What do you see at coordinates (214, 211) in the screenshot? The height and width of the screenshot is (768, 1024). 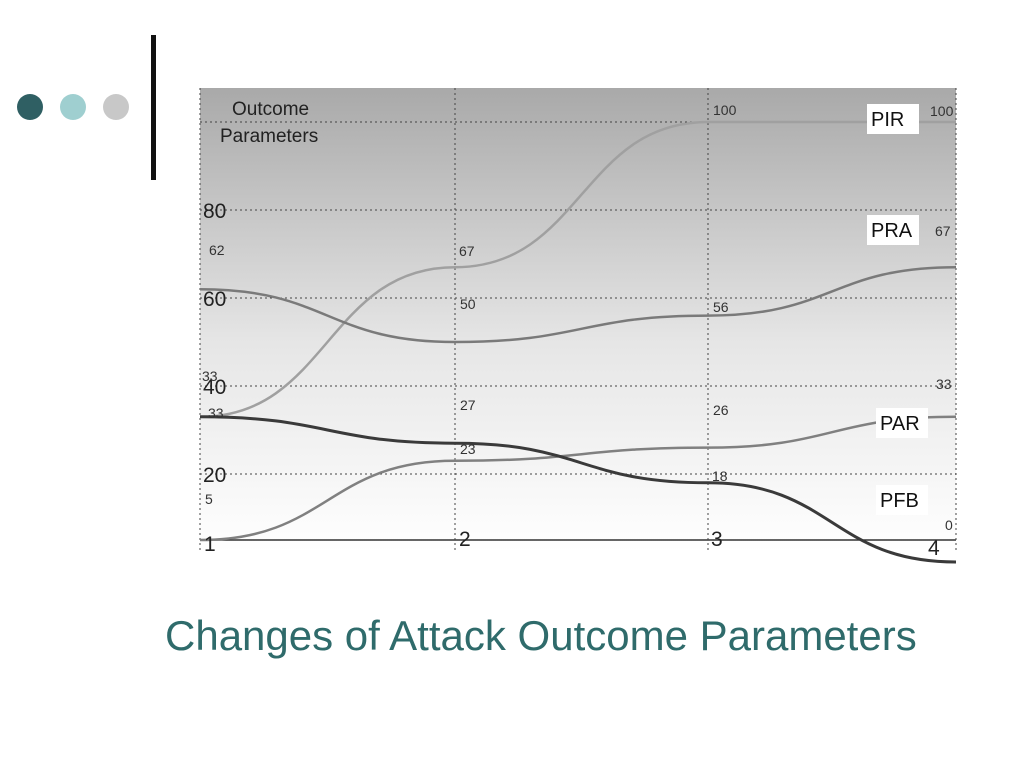 I see `y-tick-label: 80` at bounding box center [214, 211].